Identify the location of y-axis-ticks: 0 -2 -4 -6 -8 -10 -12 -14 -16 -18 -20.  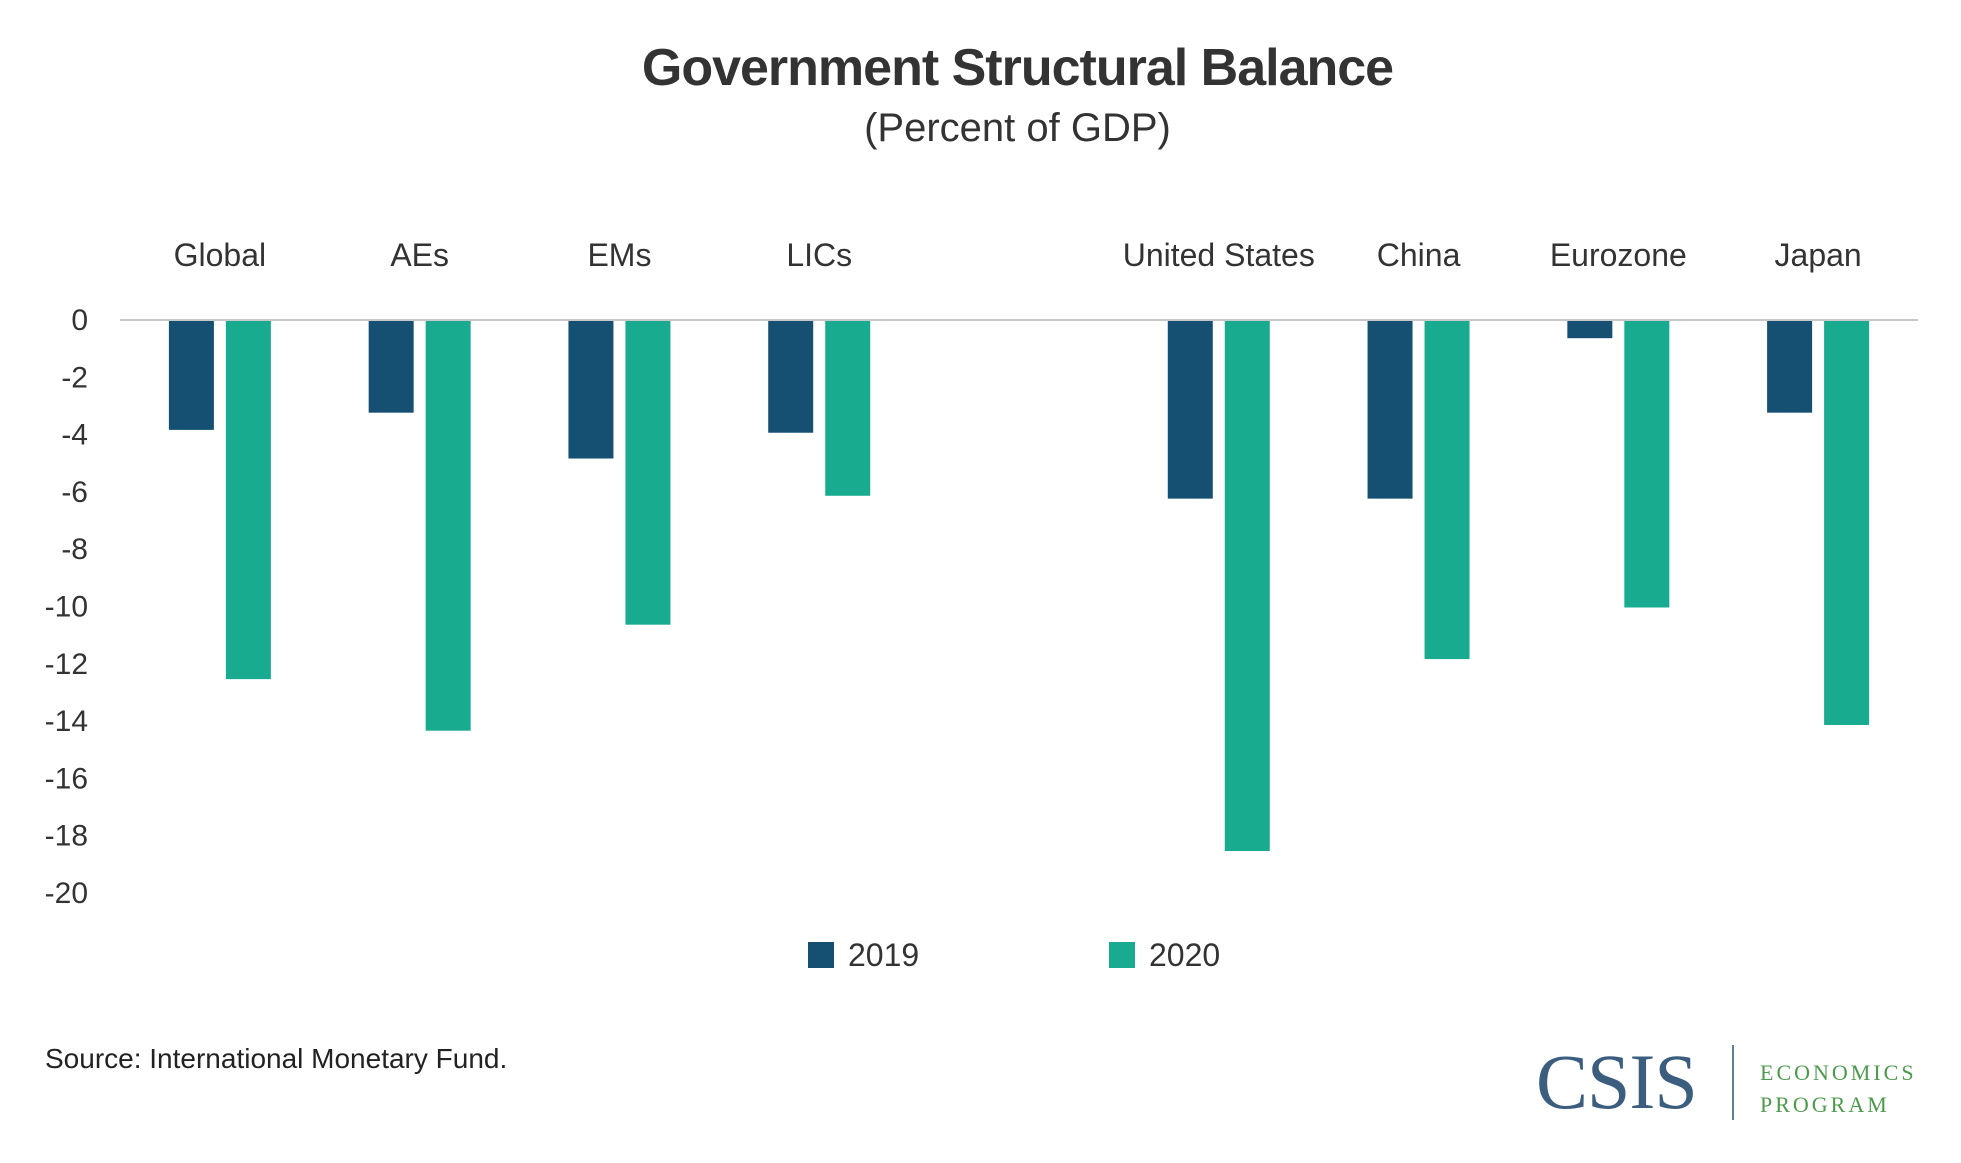
(66, 607).